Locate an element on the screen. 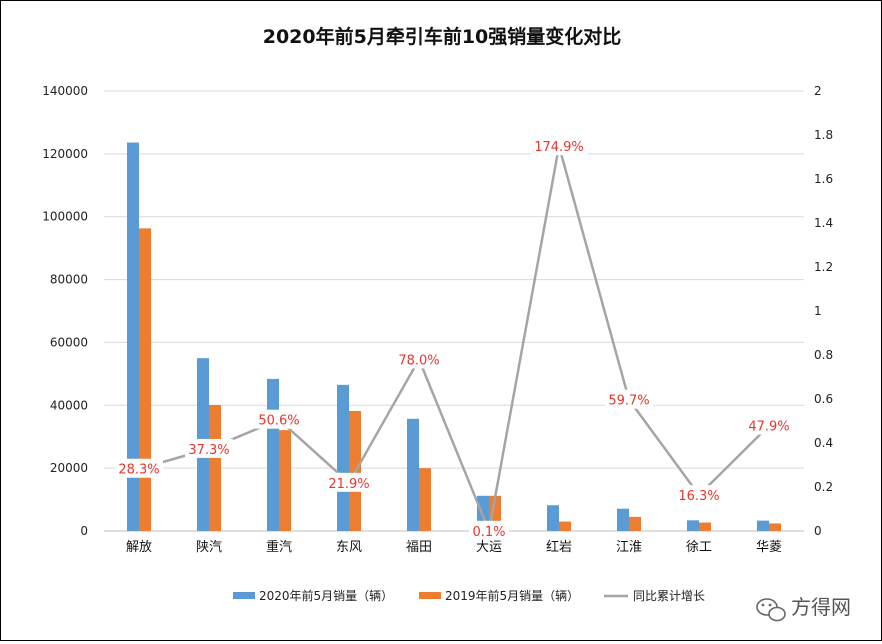 Image resolution: width=882 pixels, height=644 pixels. y-right-tick-label: 2 is located at coordinates (818, 91).